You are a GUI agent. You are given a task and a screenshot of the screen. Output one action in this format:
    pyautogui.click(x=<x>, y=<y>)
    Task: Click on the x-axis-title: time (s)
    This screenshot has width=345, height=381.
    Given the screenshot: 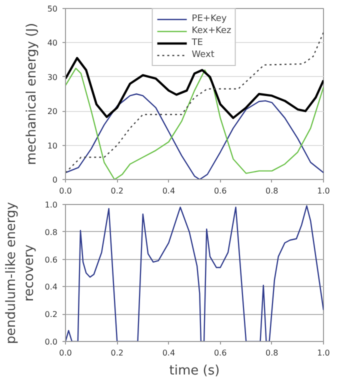 What is the action you would take?
    pyautogui.click(x=194, y=371)
    